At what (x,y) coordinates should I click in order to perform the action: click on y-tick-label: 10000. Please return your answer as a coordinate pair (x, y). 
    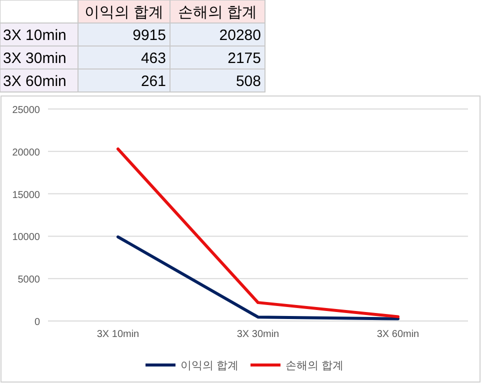
    Looking at the image, I should click on (26, 238).